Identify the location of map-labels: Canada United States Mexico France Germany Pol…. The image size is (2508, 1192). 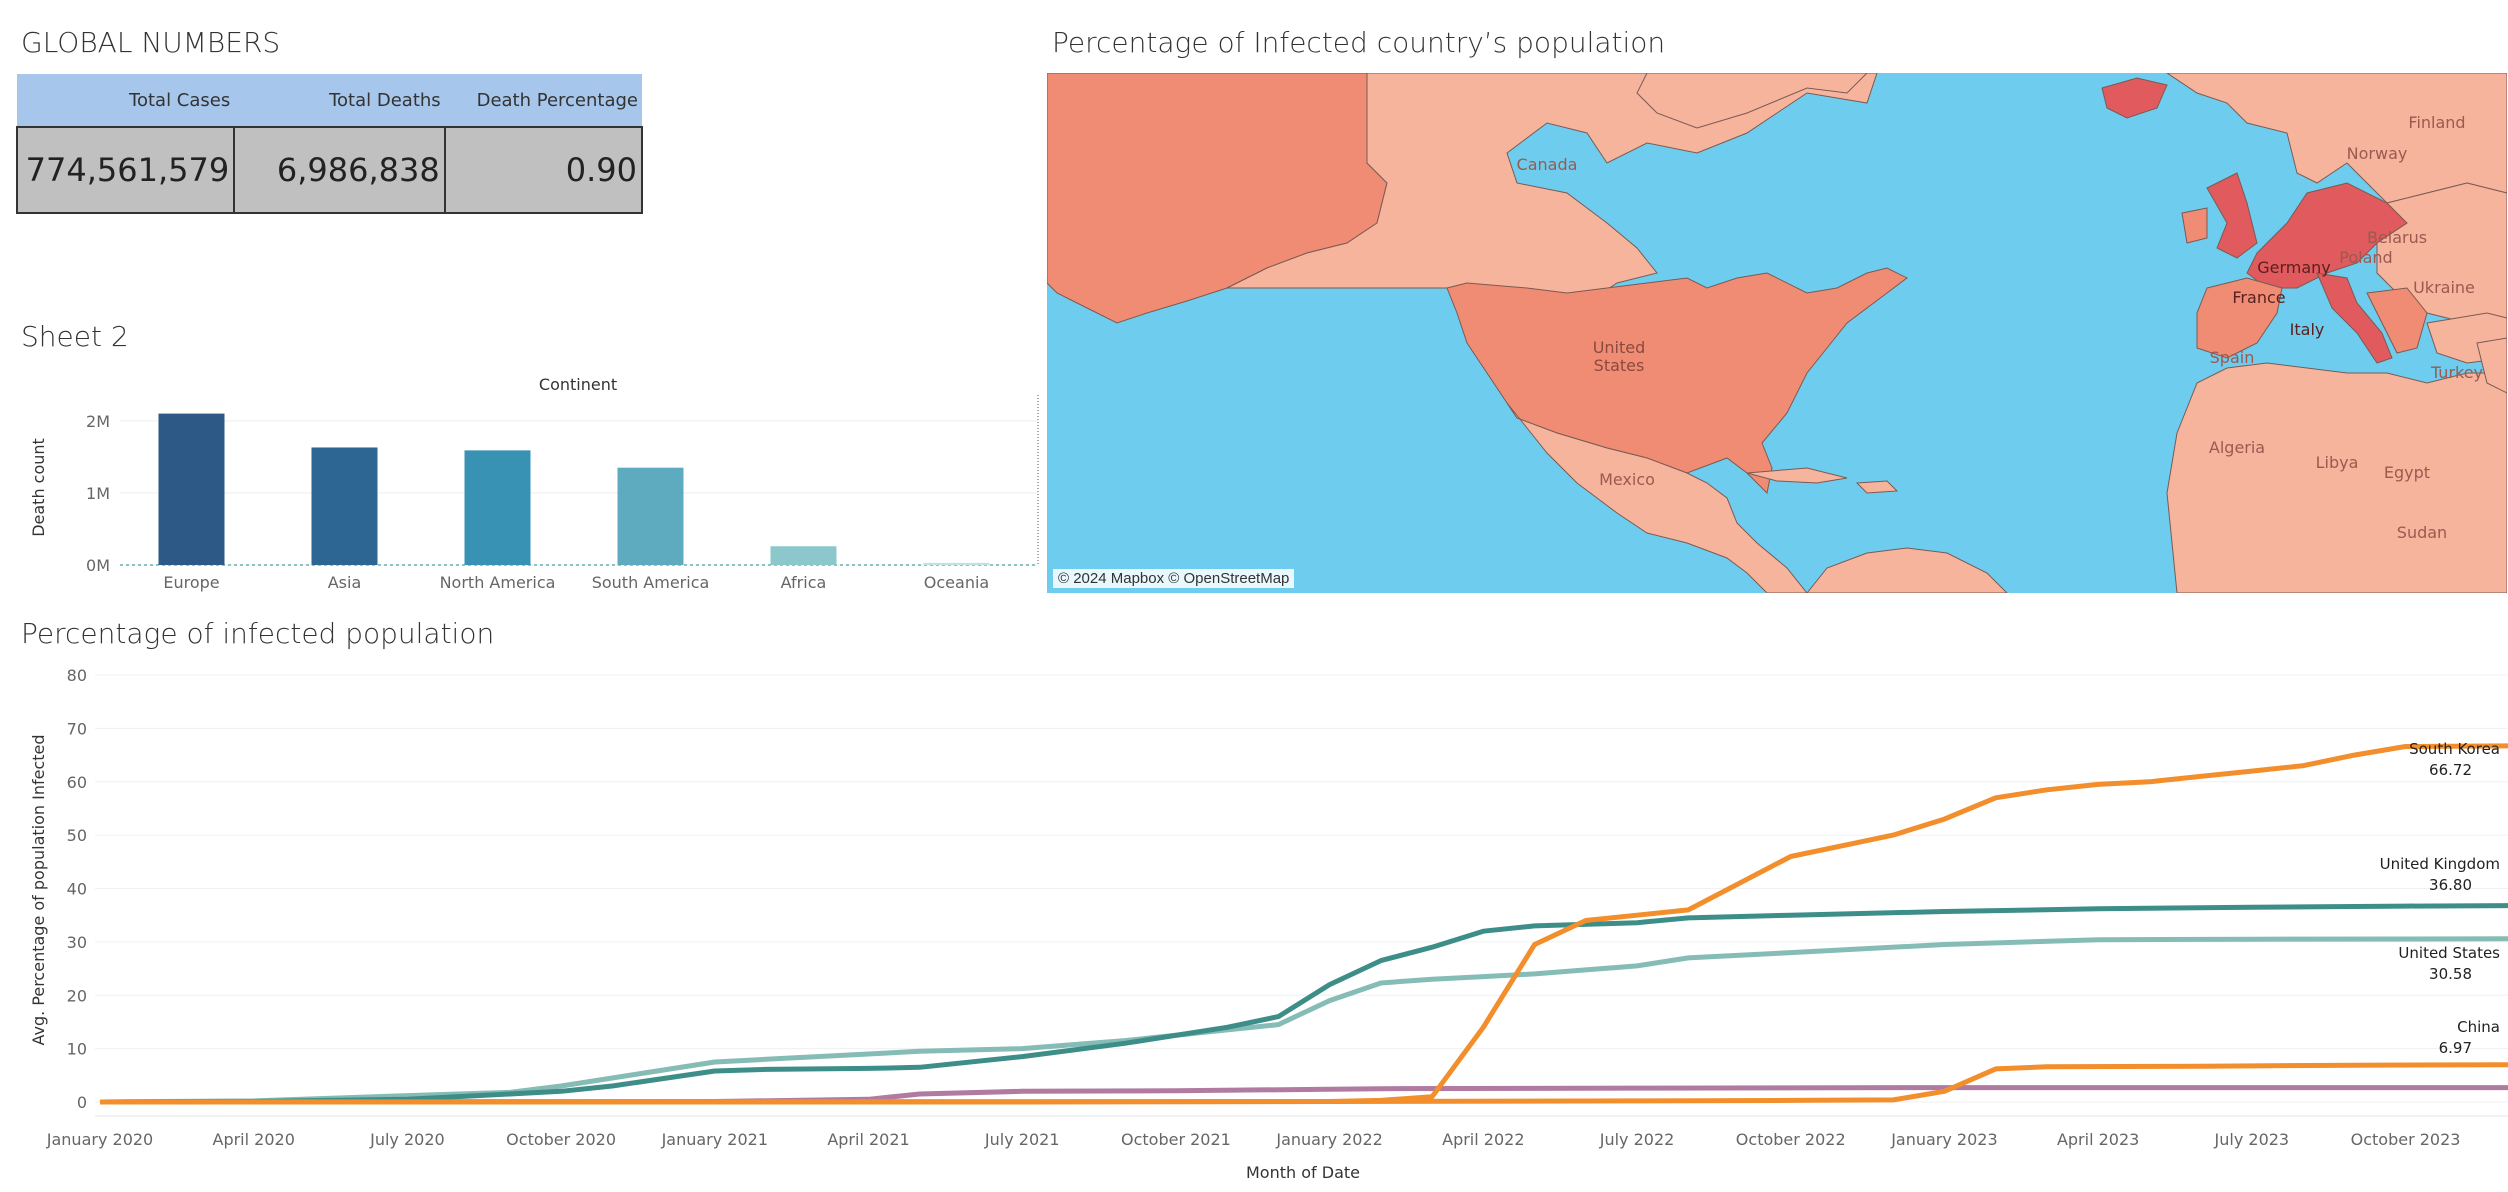
(2000, 327).